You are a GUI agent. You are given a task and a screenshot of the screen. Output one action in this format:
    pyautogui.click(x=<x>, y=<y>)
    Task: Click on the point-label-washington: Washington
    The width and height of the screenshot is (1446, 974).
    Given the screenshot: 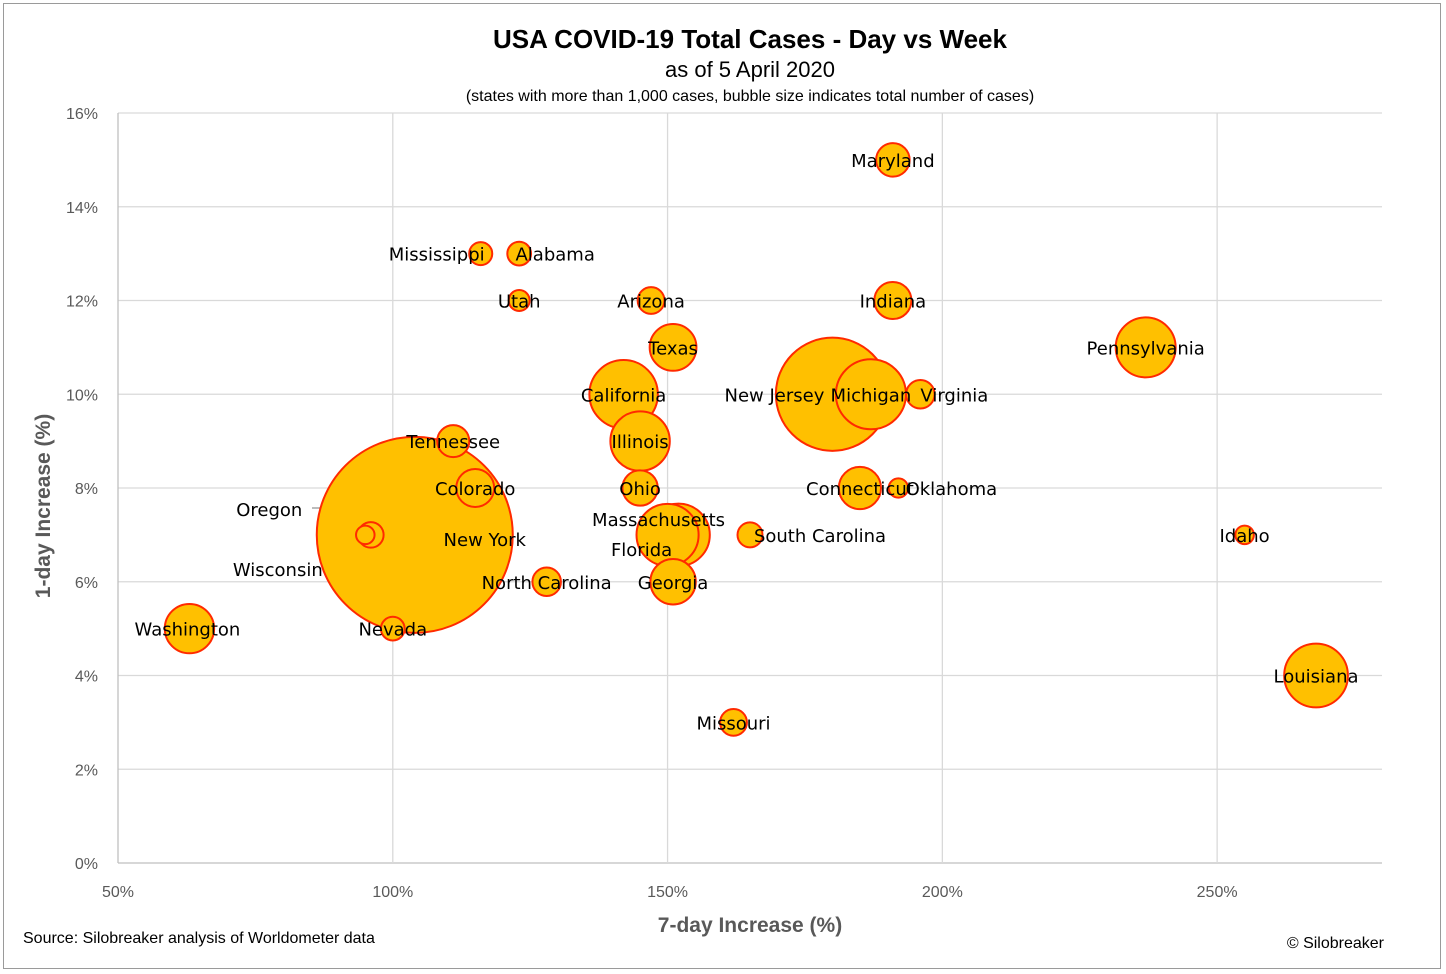 What is the action you would take?
    pyautogui.click(x=188, y=630)
    